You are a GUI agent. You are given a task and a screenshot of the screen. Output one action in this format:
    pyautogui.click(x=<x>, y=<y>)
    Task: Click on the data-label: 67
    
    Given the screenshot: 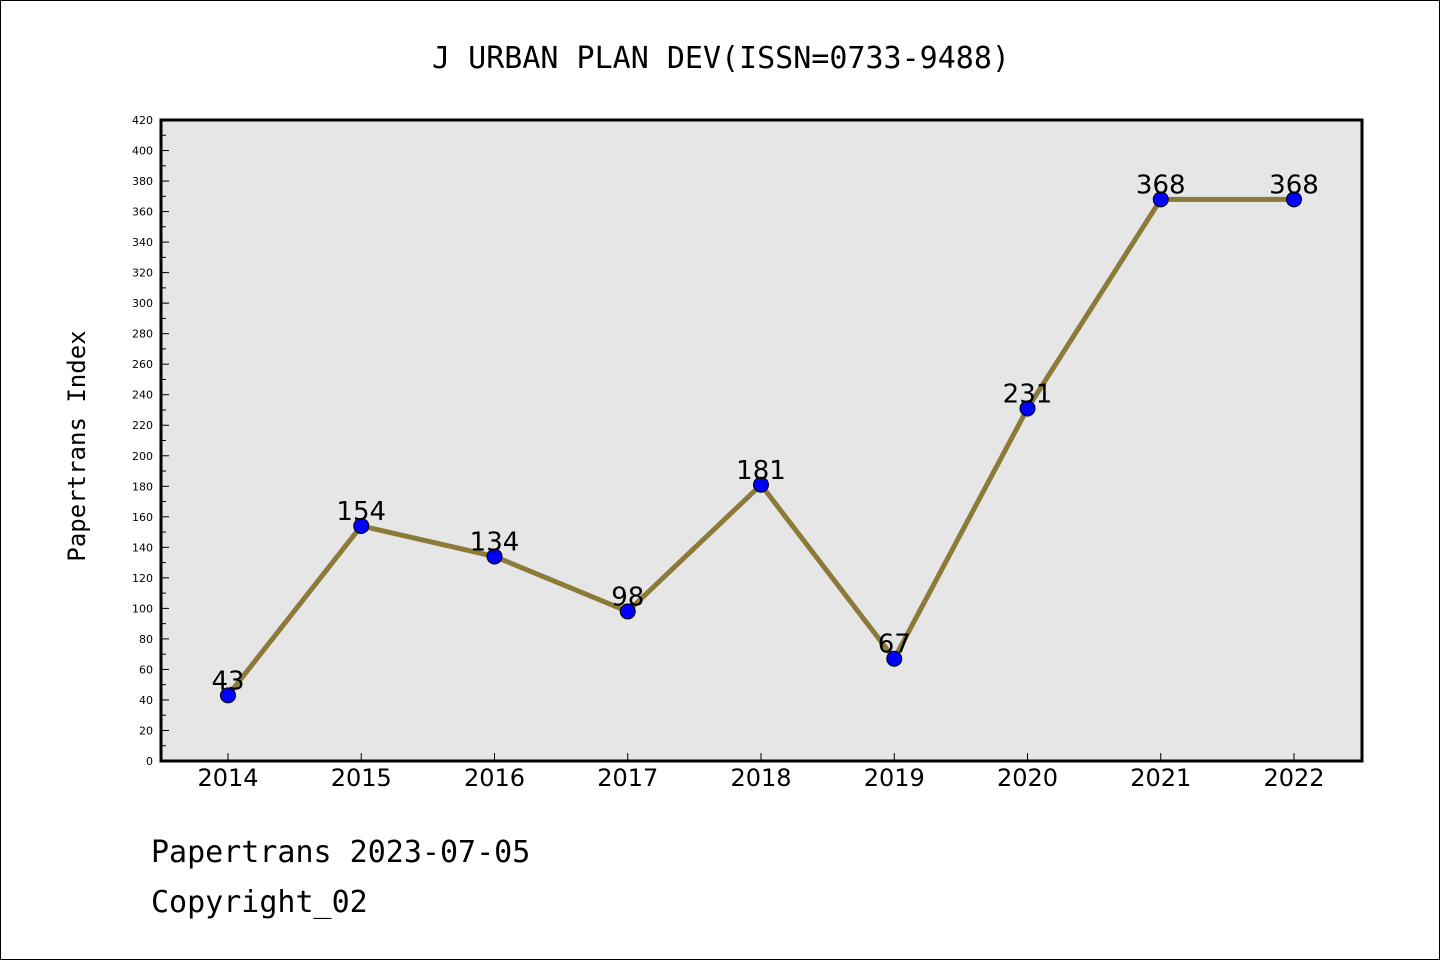 What is the action you would take?
    pyautogui.click(x=894, y=645)
    